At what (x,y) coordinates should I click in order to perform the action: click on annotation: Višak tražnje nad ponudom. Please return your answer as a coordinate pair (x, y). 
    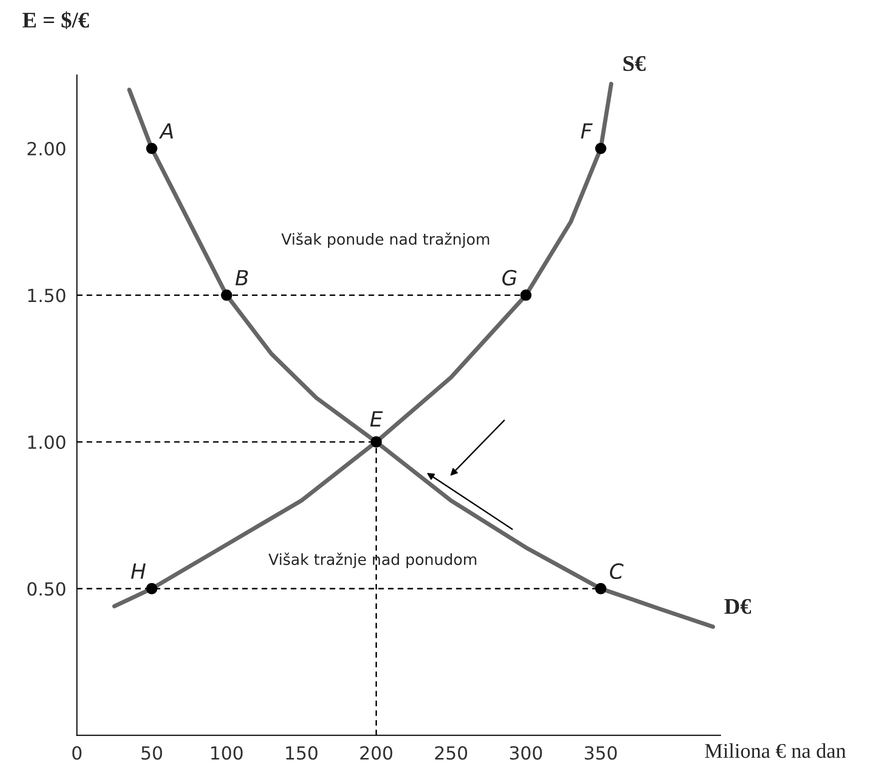
    Looking at the image, I should click on (372, 560).